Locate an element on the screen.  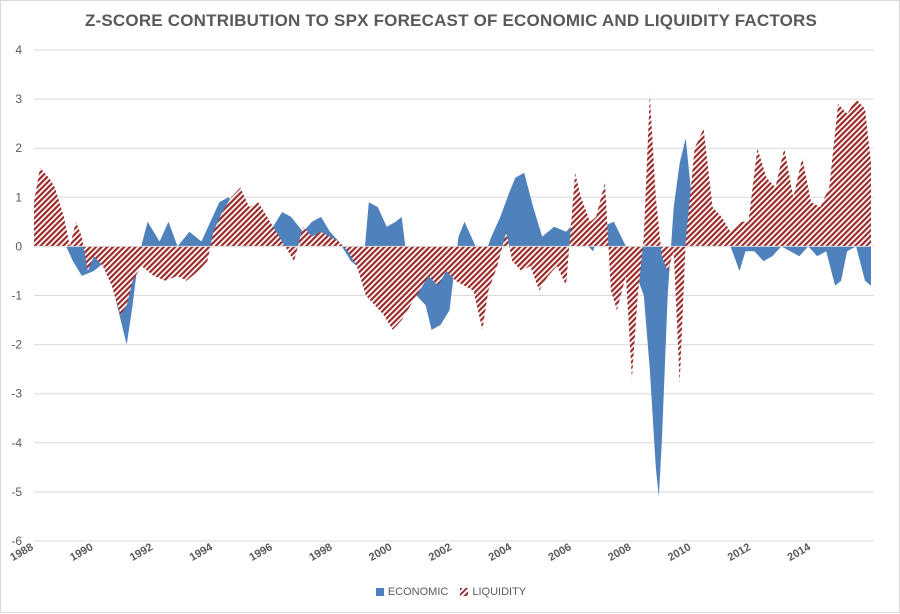
y-tick-label: -2 is located at coordinates (16, 345).